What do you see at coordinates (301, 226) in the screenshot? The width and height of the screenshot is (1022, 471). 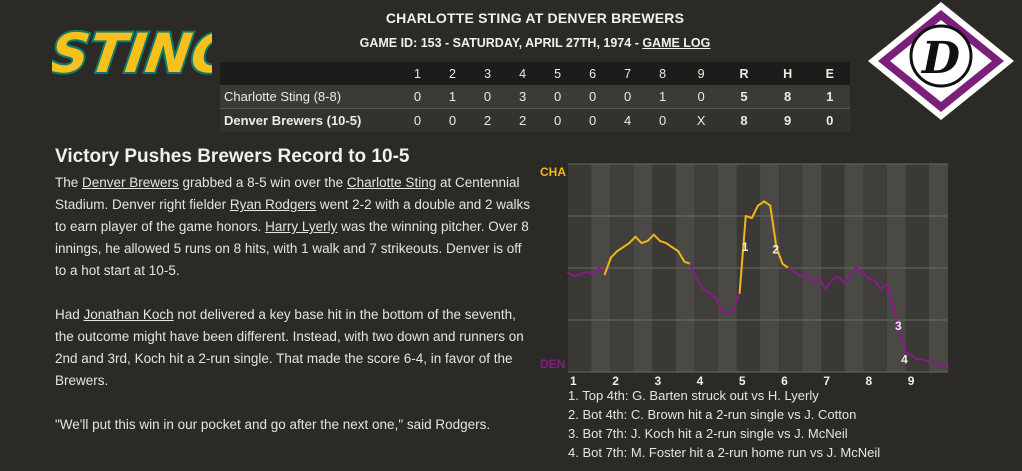 I see `player-link-lyerly: Harry Lyerly` at bounding box center [301, 226].